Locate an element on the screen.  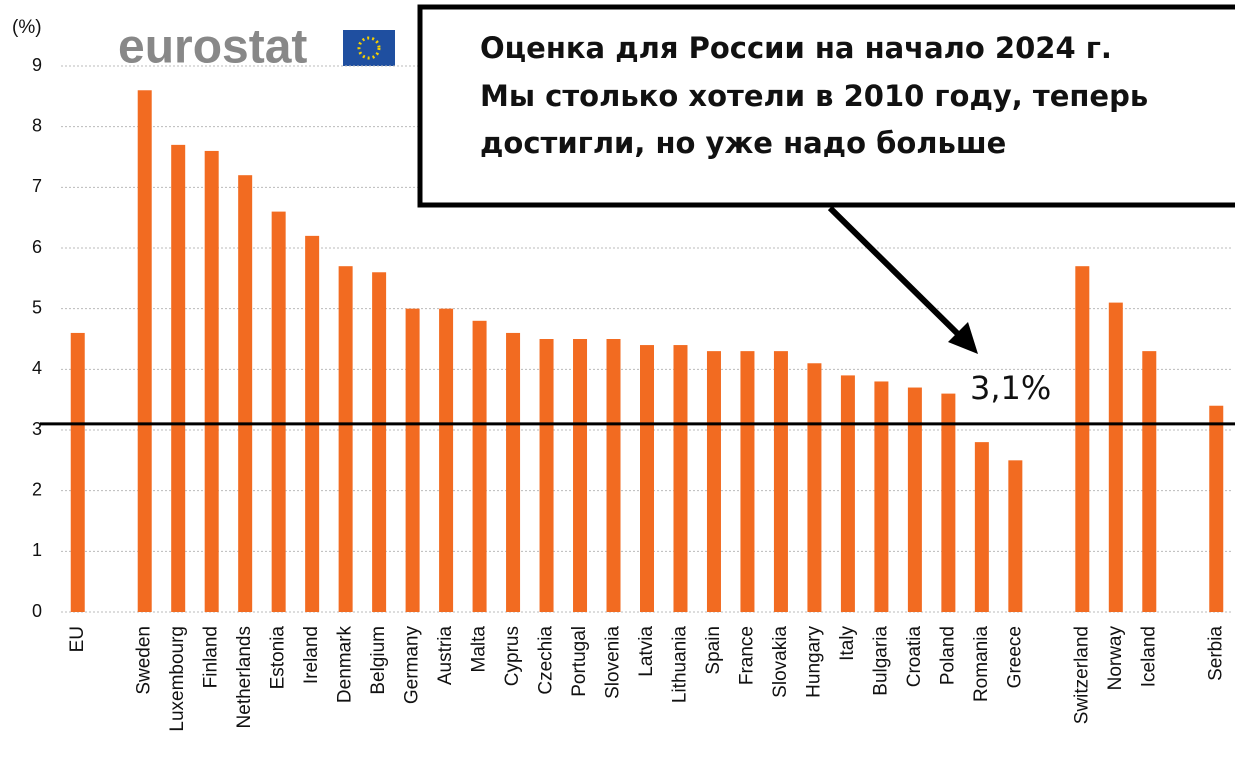
arrow-shaft is located at coordinates (896, 273).